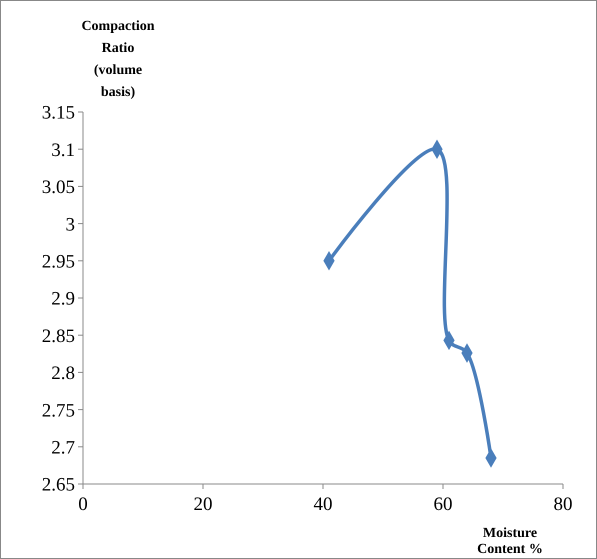 The width and height of the screenshot is (597, 559). I want to click on y-tick-label: 2.85, so click(58, 336).